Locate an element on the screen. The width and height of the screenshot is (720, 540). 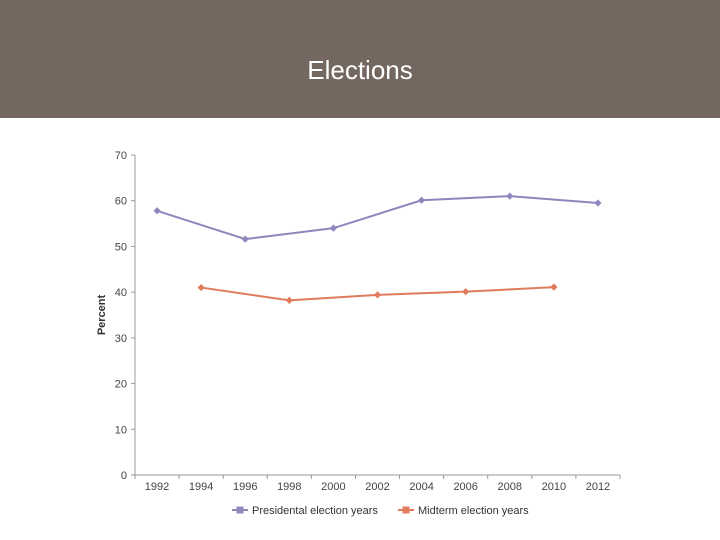
x-tick-label: 1992 is located at coordinates (157, 487).